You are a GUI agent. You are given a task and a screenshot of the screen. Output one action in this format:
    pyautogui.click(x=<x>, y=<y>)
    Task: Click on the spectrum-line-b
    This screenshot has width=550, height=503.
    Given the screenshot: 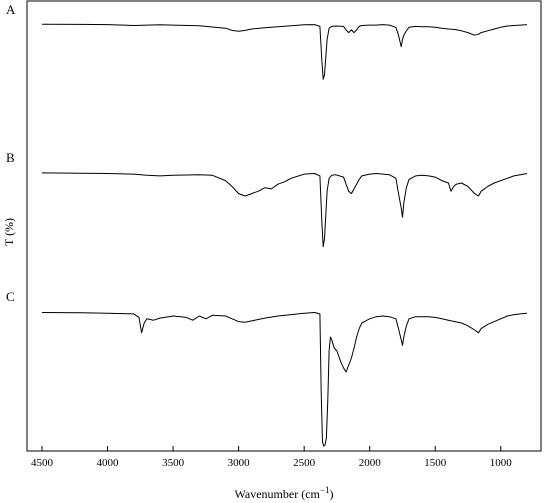 What is the action you would take?
    pyautogui.click(x=284, y=210)
    